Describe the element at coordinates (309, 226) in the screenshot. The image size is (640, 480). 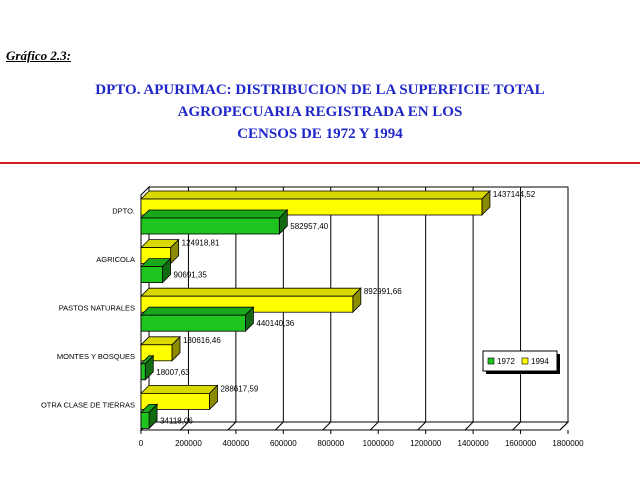
I see `data-label-1972: 582957,40` at that location.